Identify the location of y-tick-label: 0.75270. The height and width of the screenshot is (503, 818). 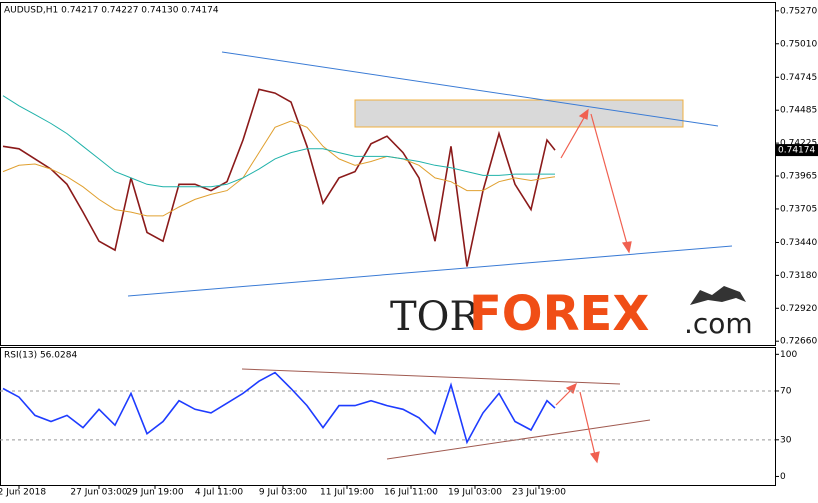
(798, 11).